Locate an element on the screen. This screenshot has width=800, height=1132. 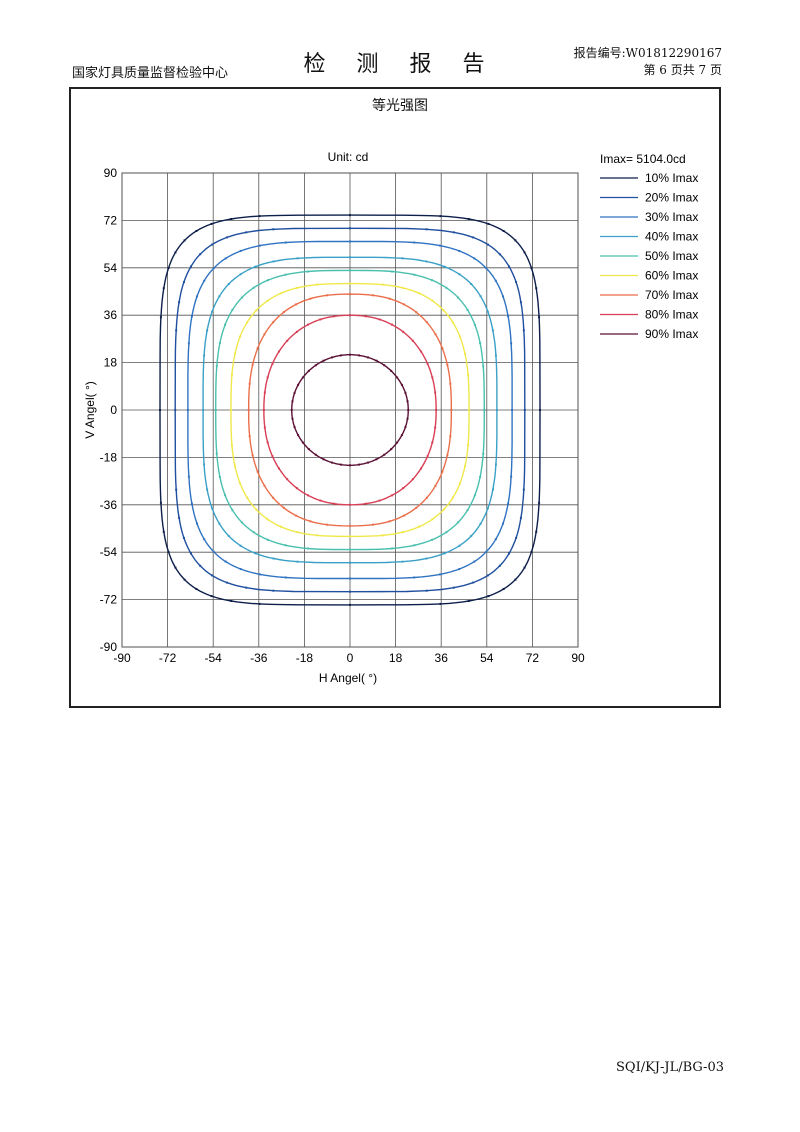
chart-subtitle: Unit: cd is located at coordinates (348, 157).